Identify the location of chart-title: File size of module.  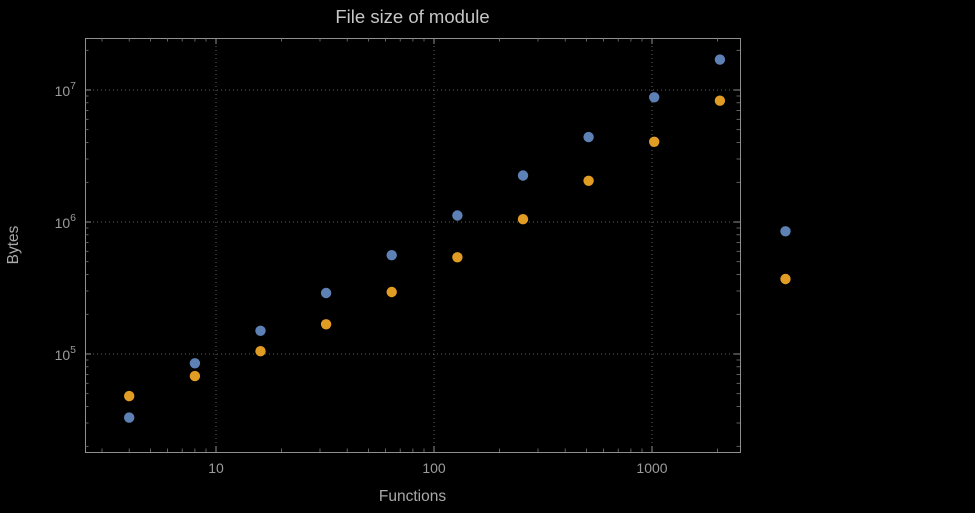
(412, 16).